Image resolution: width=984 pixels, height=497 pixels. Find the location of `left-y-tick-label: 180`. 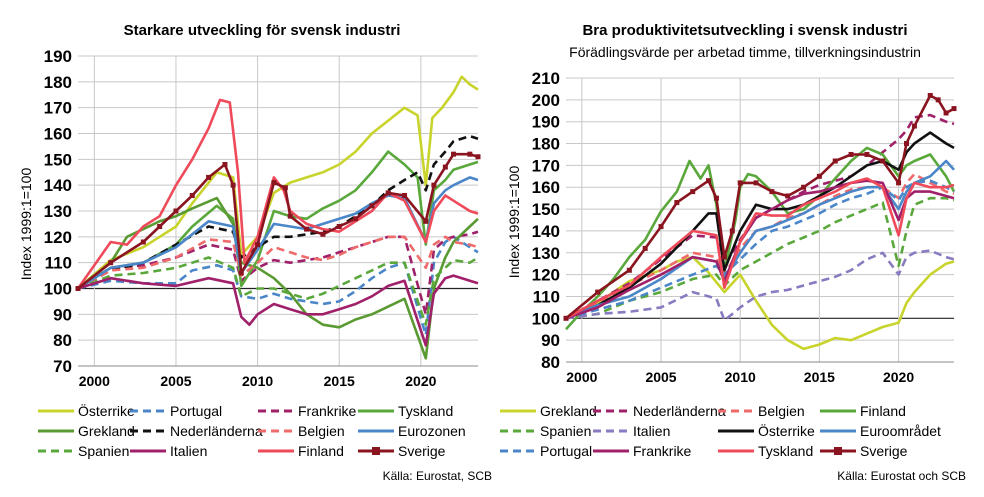

left-y-tick-label: 180 is located at coordinates (58, 82).